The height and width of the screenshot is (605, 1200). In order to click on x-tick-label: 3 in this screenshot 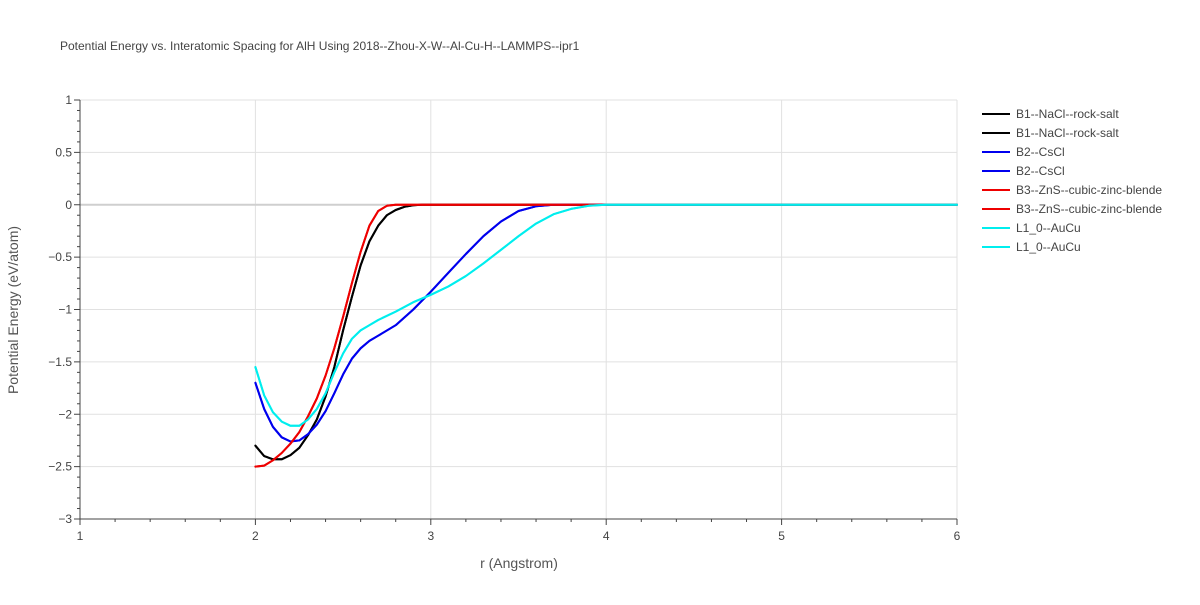, I will do `click(430, 536)`.